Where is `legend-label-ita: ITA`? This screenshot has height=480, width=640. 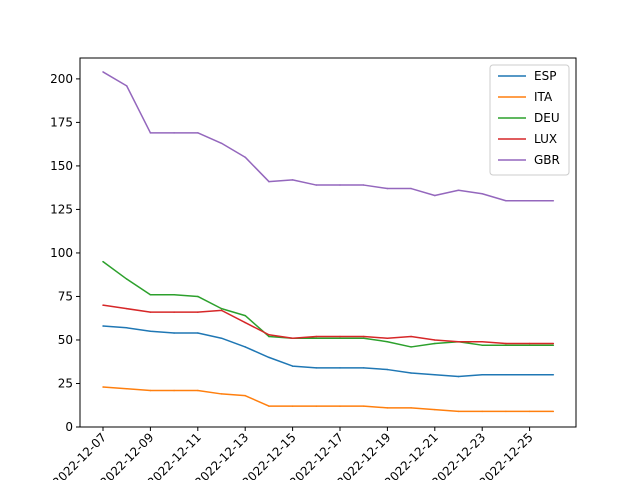 legend-label-ita: ITA is located at coordinates (543, 97).